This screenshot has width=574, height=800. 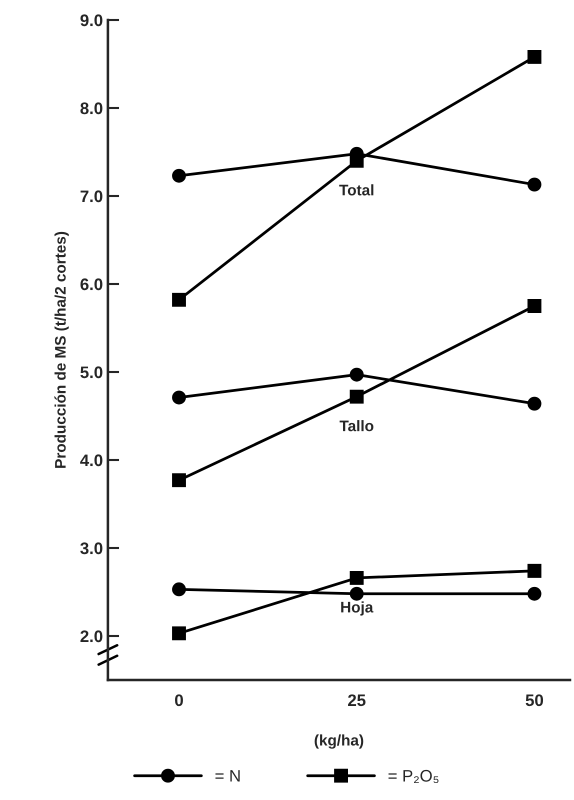 I want to click on y-axis-title: Producción de MS (t/ha/2 cortes), so click(x=61, y=350).